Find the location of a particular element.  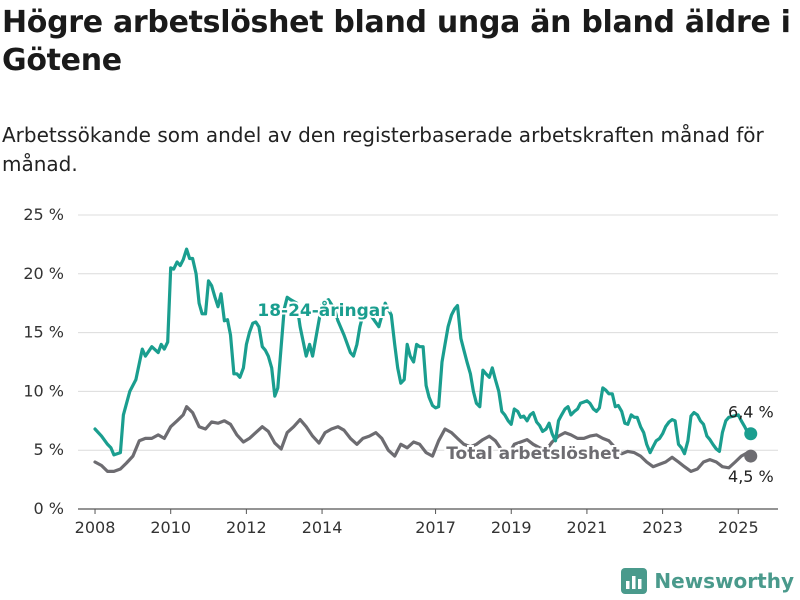

x-tick-label: 2019 is located at coordinates (511, 527).